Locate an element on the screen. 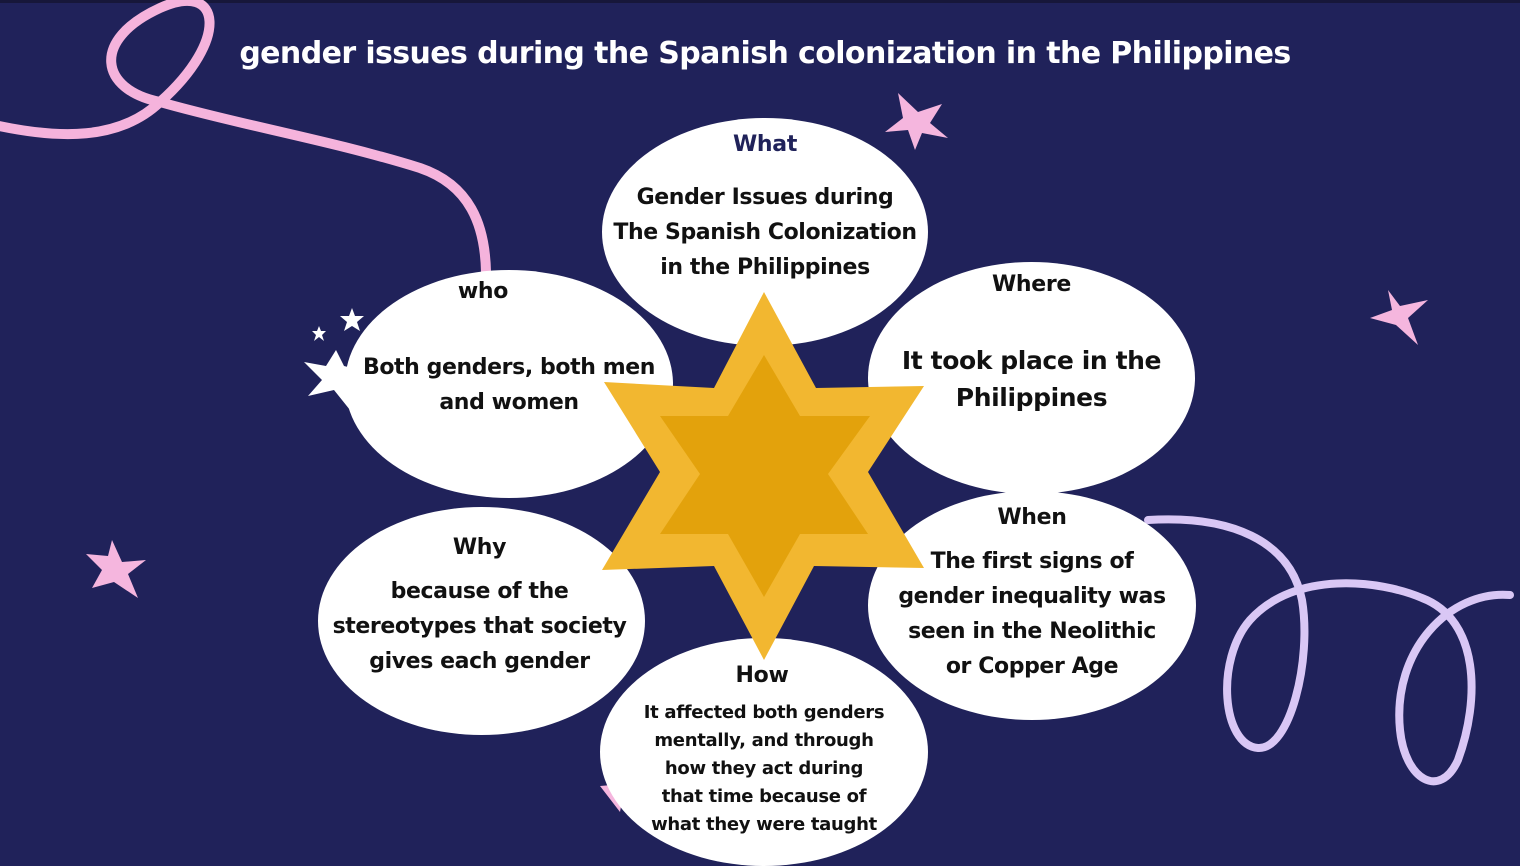  center-star-icon is located at coordinates (763, 476).